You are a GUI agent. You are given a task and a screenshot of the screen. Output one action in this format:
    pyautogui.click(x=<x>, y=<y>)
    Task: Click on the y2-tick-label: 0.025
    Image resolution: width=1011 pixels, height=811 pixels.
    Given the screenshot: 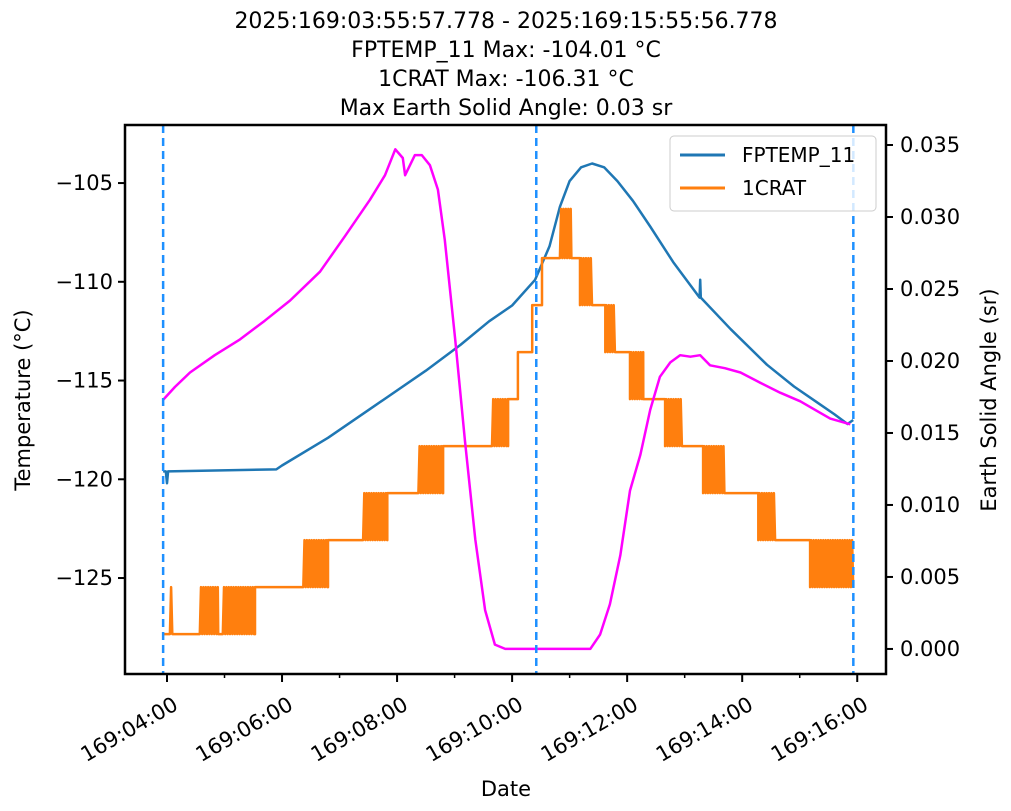 What is the action you would take?
    pyautogui.click(x=930, y=289)
    